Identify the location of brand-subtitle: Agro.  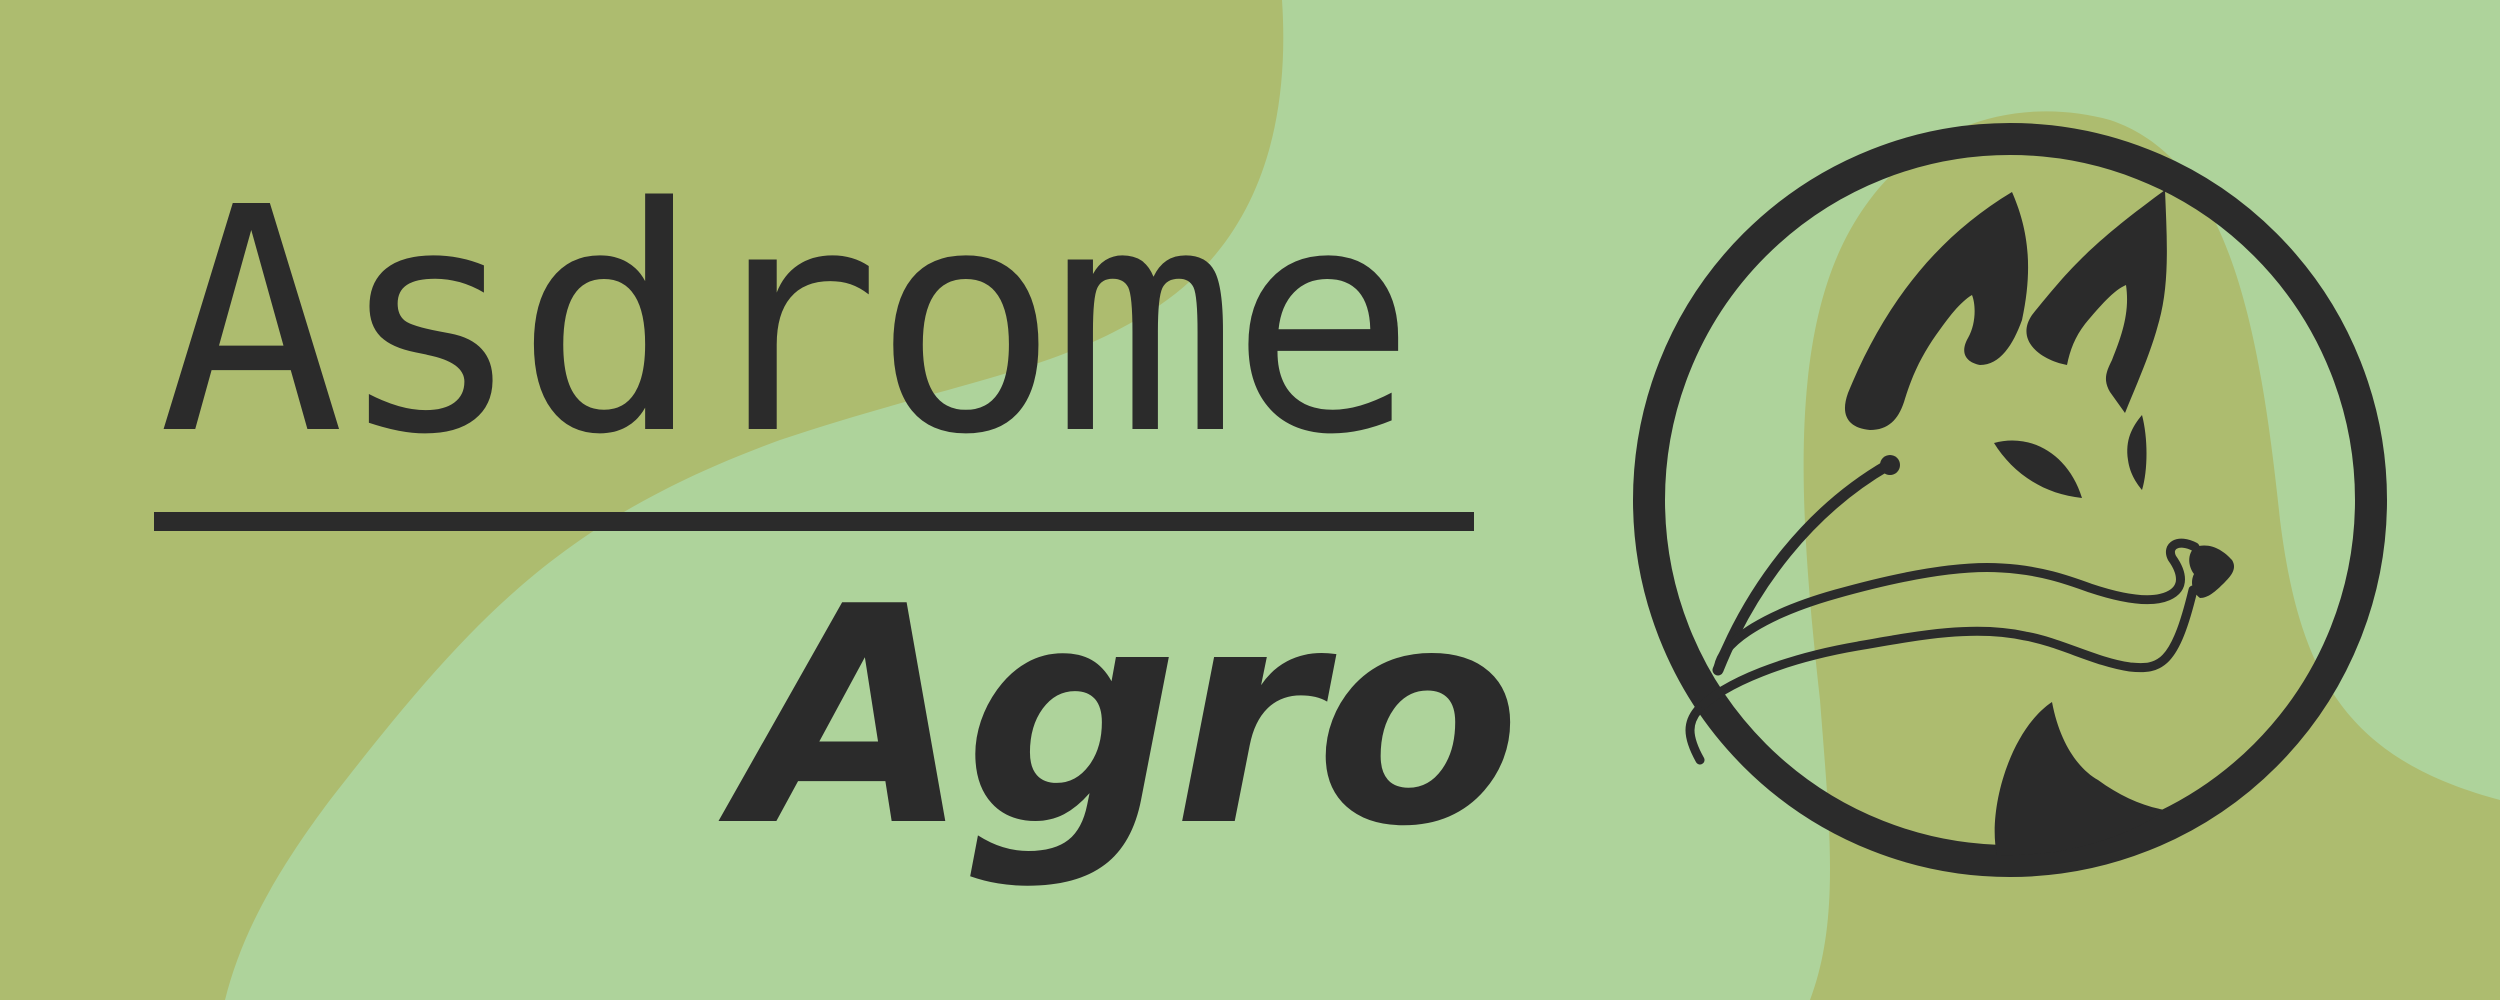
(1129, 717).